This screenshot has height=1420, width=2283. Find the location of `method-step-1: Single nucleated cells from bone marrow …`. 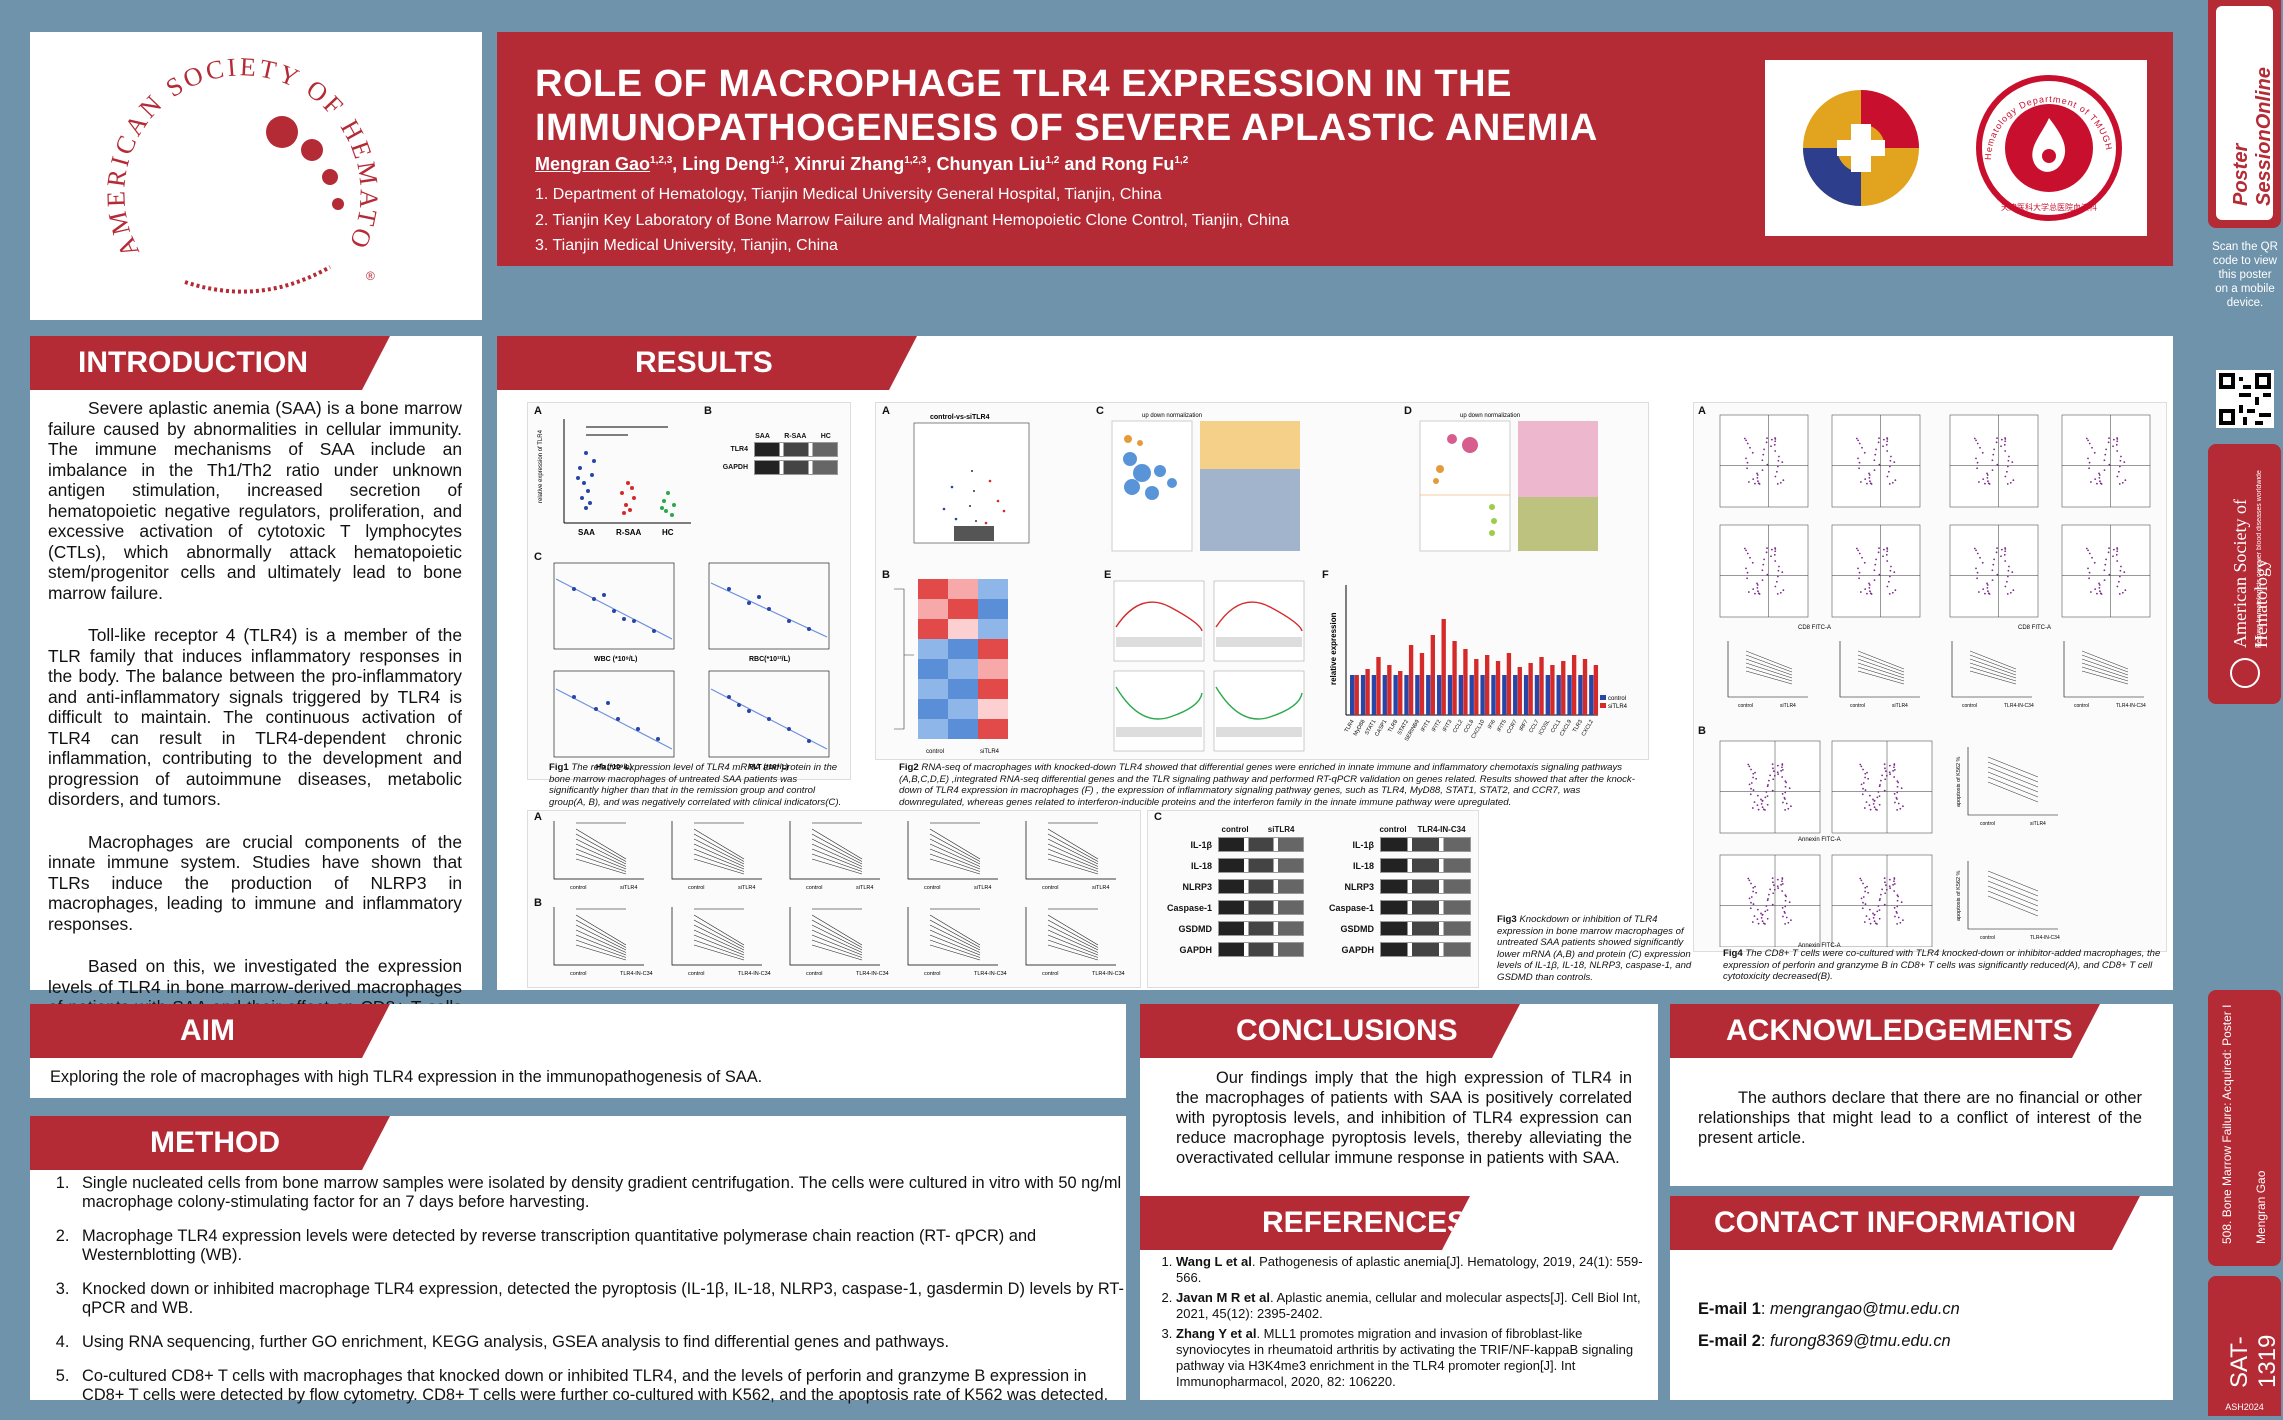

method-step-1: Single nucleated cells from bone marrow … is located at coordinates (603, 1193).